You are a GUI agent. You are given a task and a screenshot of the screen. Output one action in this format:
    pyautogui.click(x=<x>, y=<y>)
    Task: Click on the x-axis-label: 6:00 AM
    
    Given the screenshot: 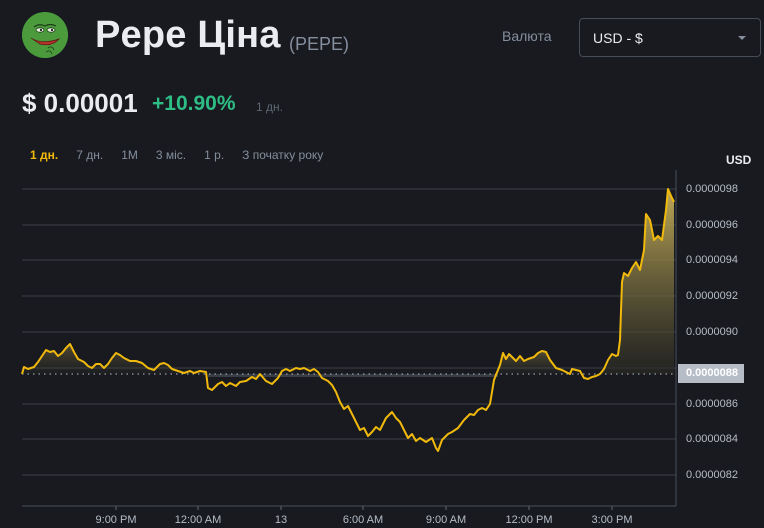 What is the action you would take?
    pyautogui.click(x=363, y=520)
    